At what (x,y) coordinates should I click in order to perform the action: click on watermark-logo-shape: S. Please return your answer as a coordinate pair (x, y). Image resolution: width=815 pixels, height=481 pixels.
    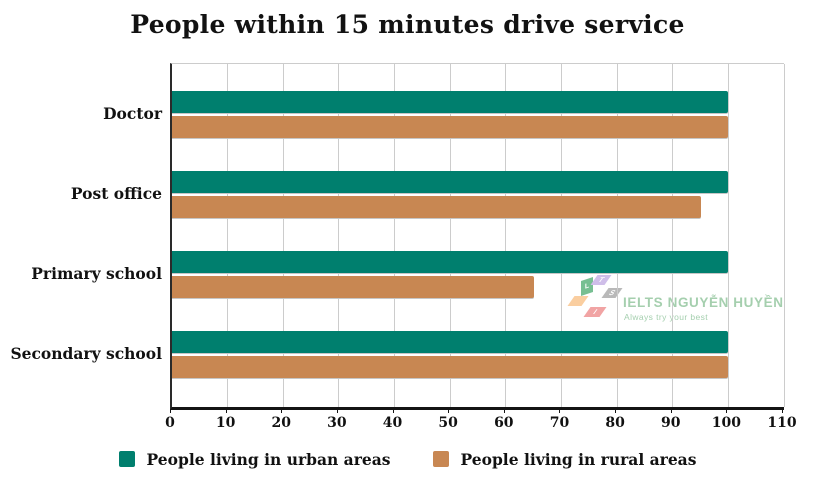
    Looking at the image, I should click on (612, 293).